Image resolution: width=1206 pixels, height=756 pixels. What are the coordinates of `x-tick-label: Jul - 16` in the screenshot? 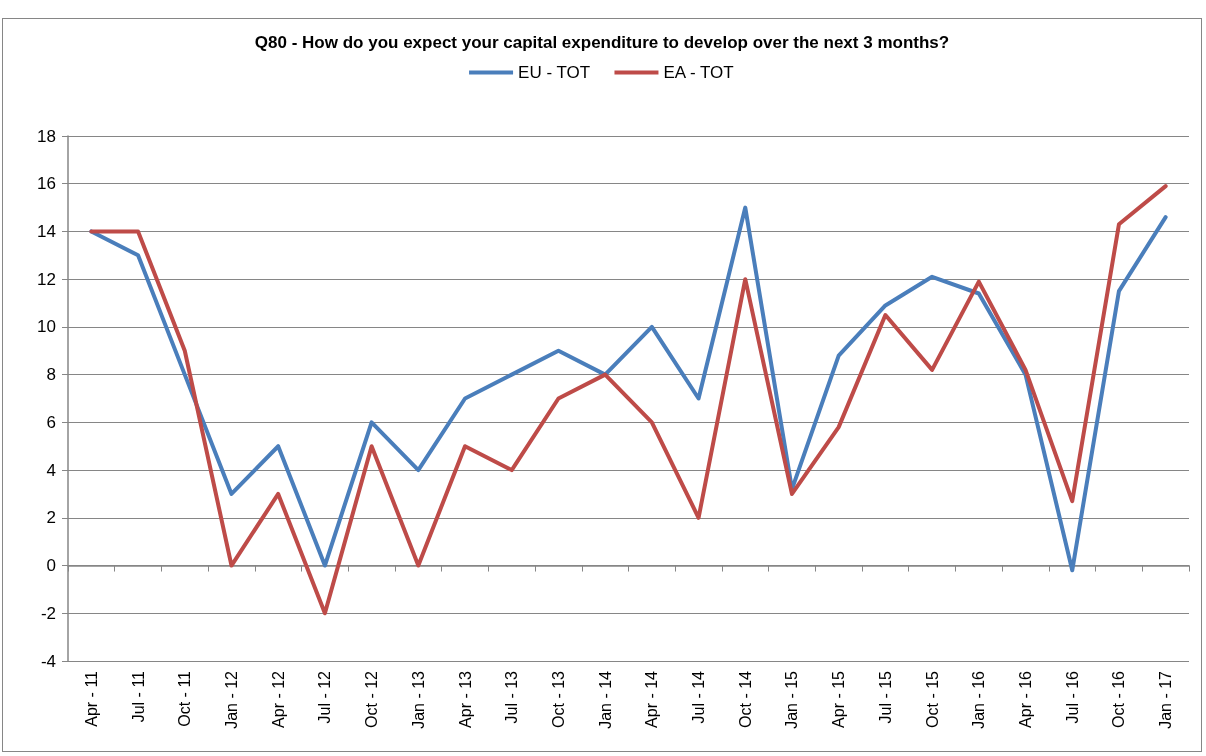 It's located at (1072, 697).